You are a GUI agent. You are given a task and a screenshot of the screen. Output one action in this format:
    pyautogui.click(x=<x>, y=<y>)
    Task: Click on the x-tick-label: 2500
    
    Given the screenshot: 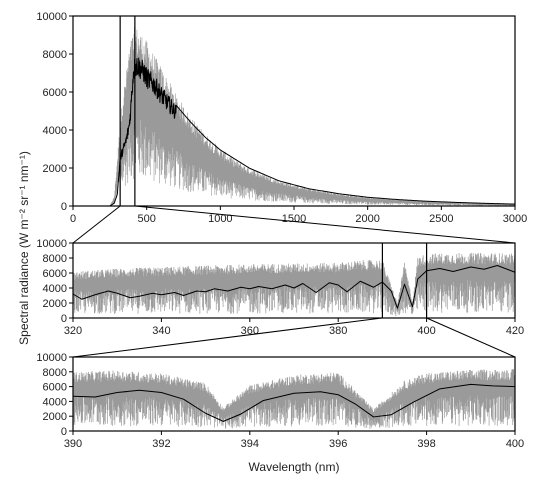 What is the action you would take?
    pyautogui.click(x=441, y=219)
    